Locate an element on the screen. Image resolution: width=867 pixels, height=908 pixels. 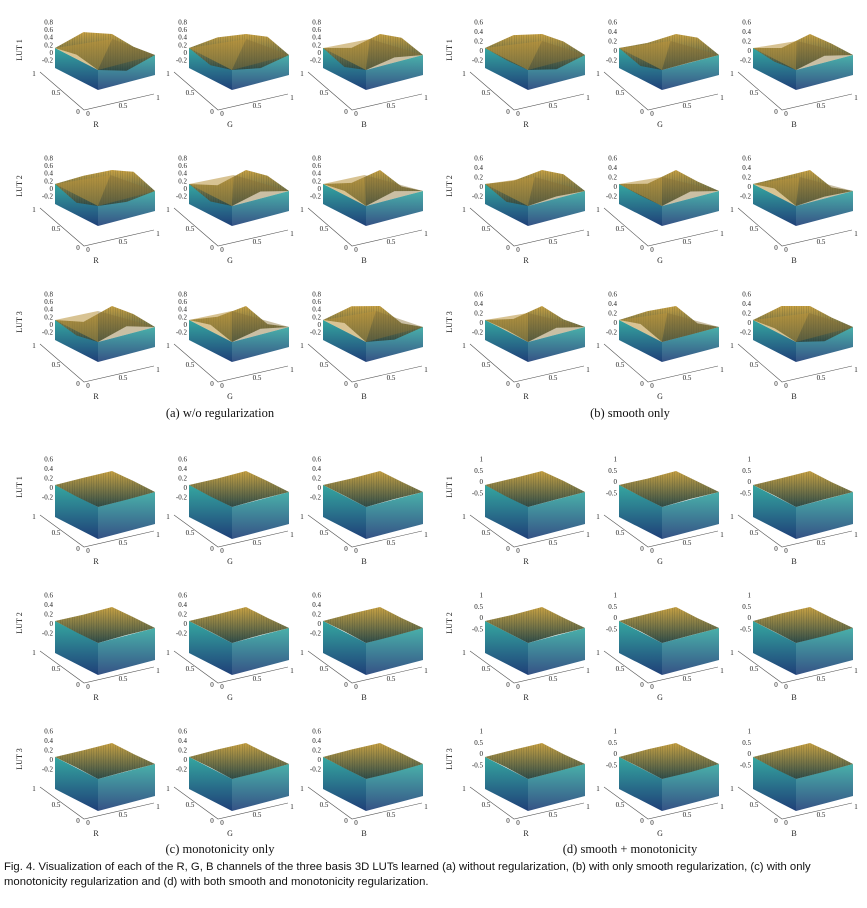
panel-b-caption: (b) smooth only is located at coordinates (630, 413).